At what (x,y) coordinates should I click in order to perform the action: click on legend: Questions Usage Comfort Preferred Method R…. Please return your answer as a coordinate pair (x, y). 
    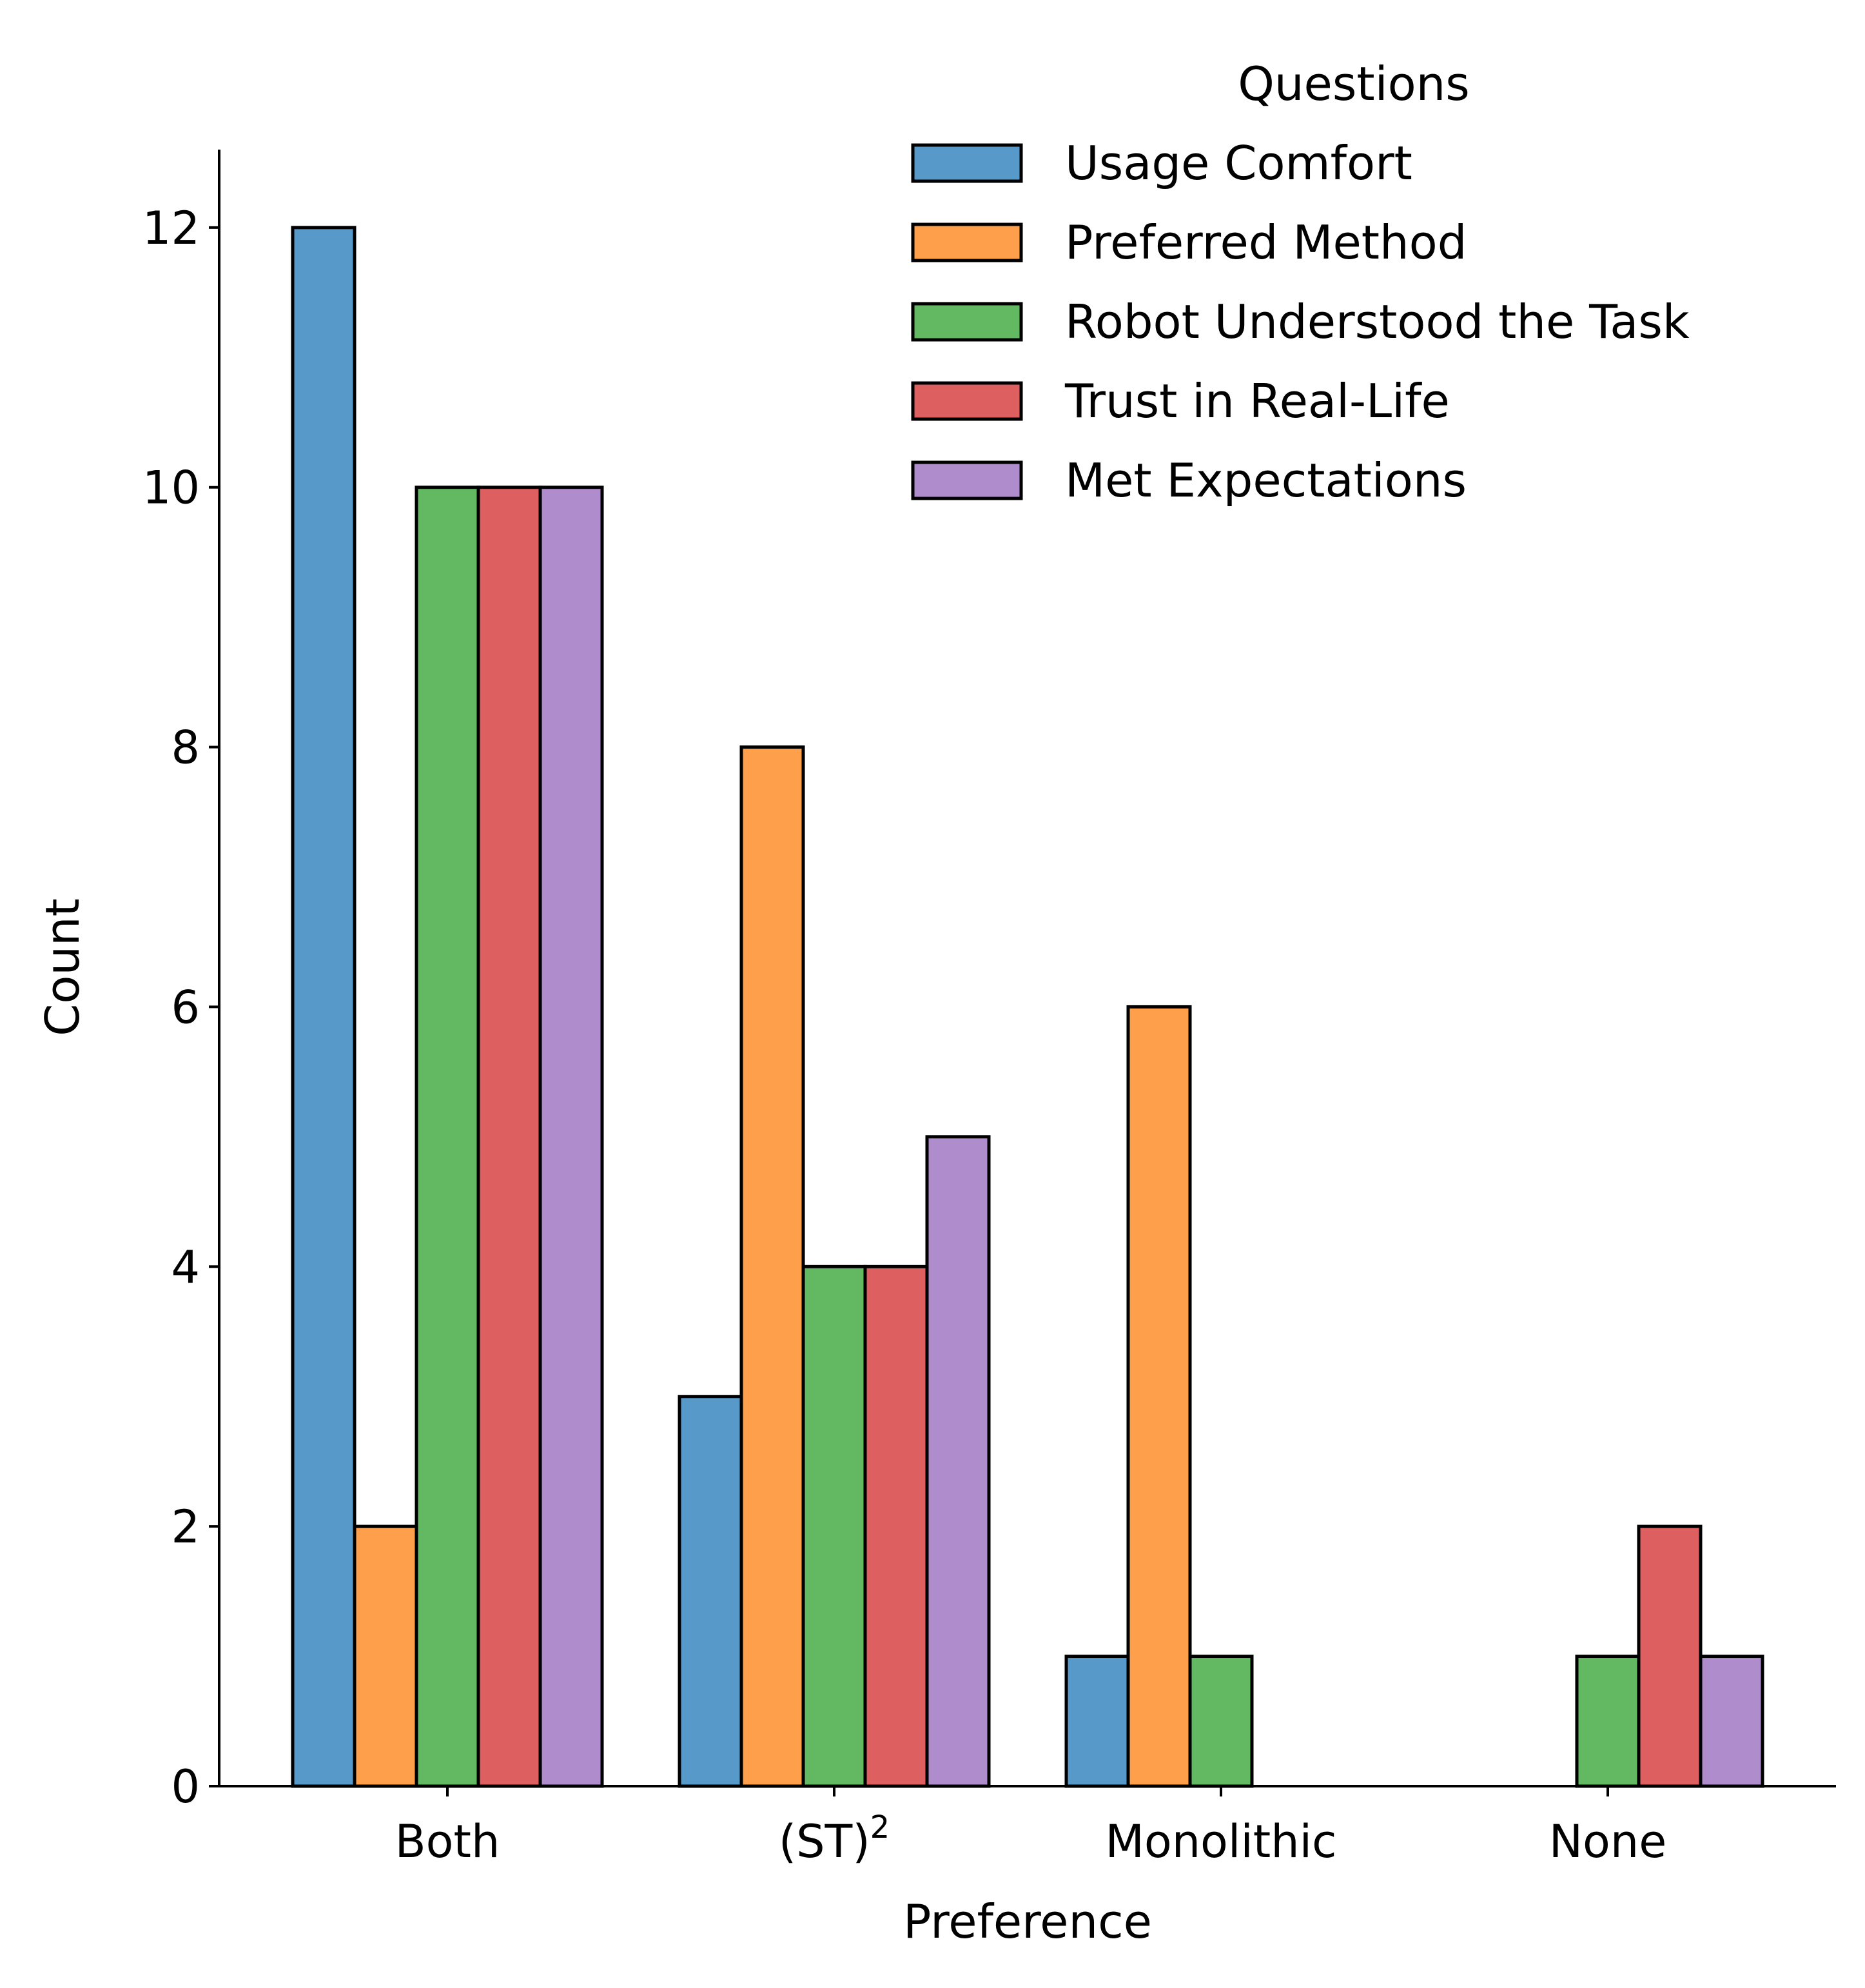
    Looking at the image, I should click on (1300, 282).